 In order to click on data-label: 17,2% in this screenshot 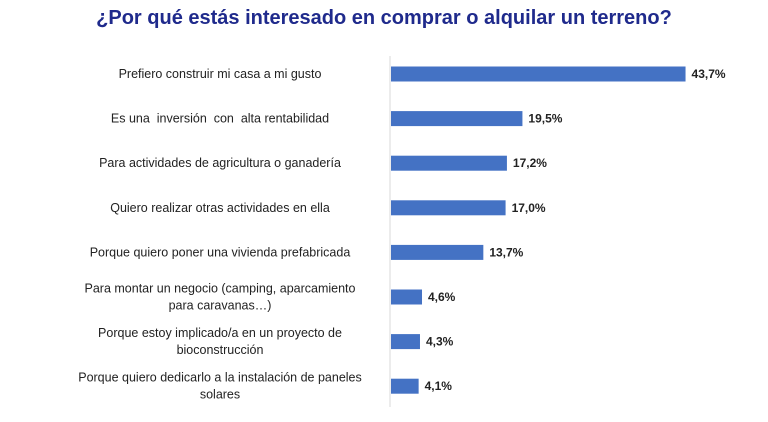, I will do `click(530, 163)`.